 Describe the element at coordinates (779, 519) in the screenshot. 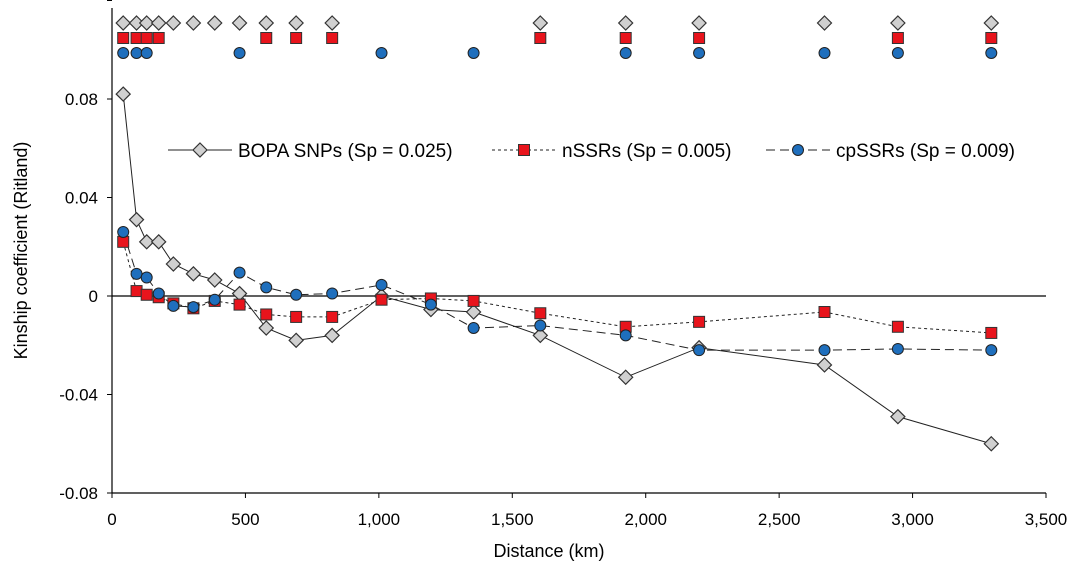

I see `x-tick-label: 2,500` at that location.